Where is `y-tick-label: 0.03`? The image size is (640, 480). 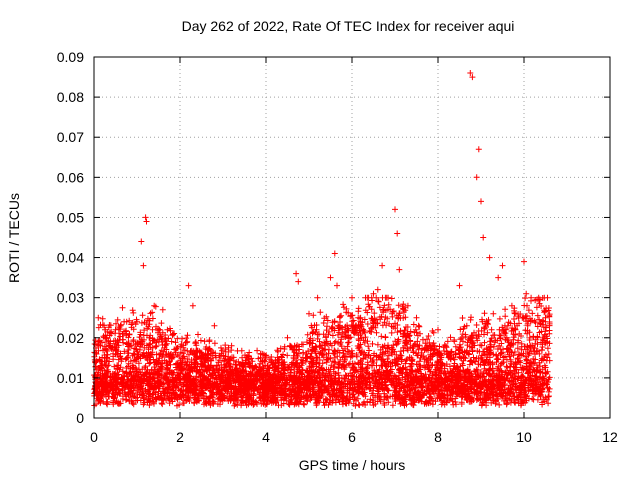
y-tick-label: 0.03 is located at coordinates (70, 298).